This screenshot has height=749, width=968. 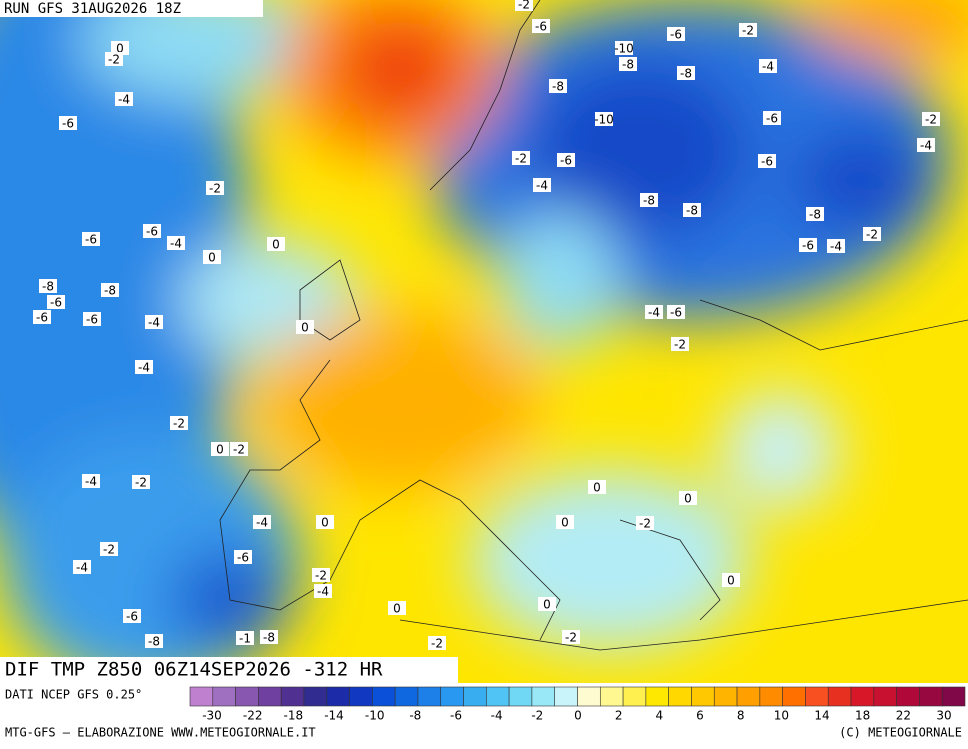 I want to click on colorbar-tick-label: 6, so click(x=700, y=716).